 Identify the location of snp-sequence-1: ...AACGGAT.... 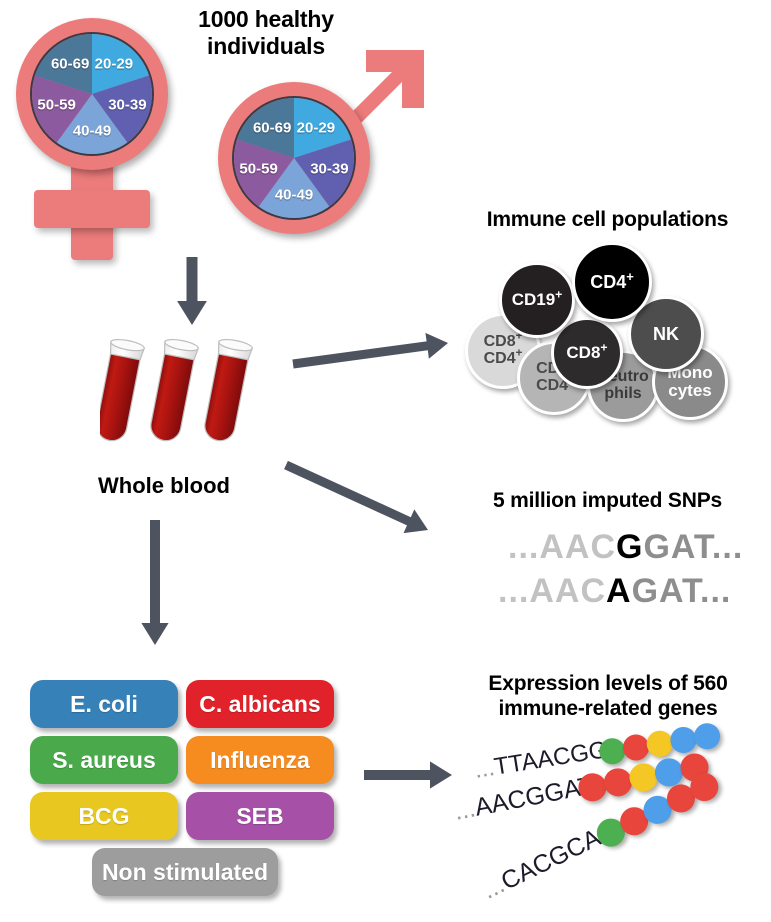
(625, 547).